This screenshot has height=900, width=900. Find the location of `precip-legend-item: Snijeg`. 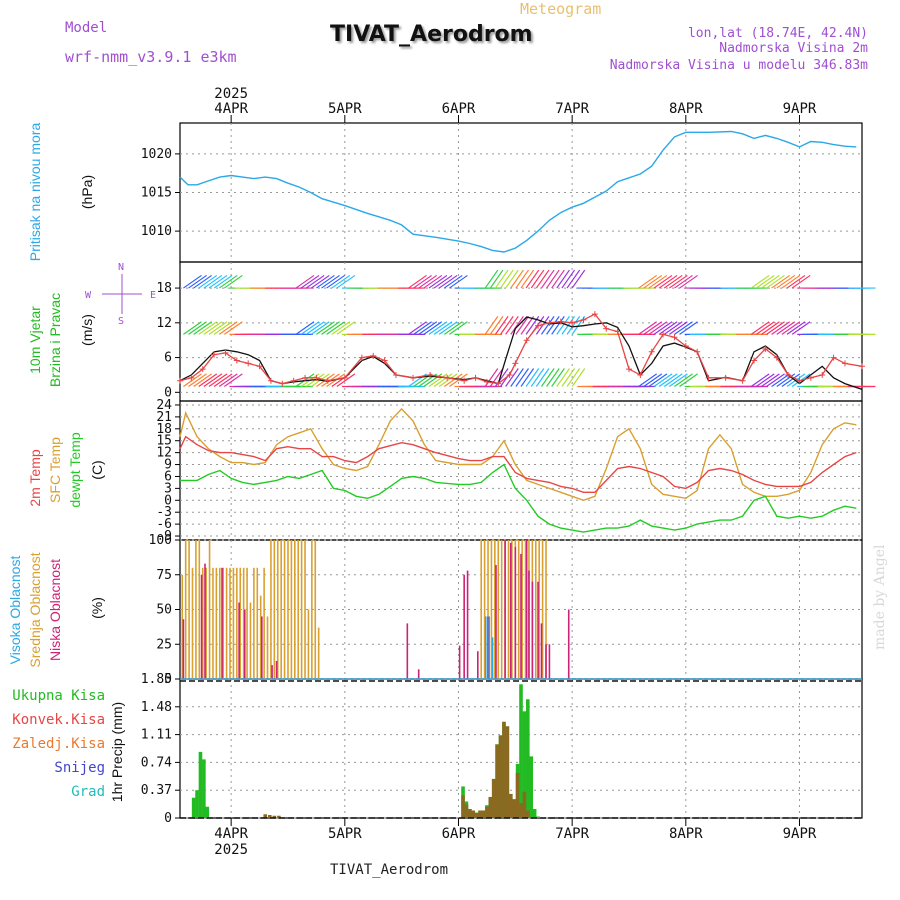

precip-legend-item: Snijeg is located at coordinates (79, 768).